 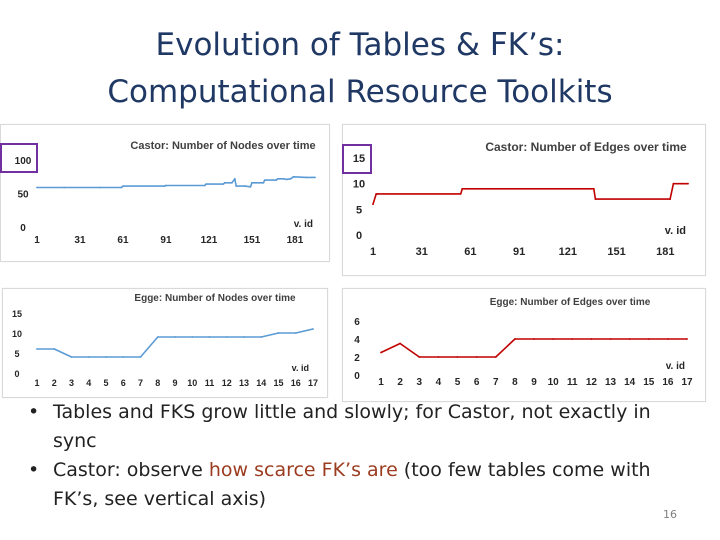 I want to click on x-tick-label: 14, so click(x=630, y=382).